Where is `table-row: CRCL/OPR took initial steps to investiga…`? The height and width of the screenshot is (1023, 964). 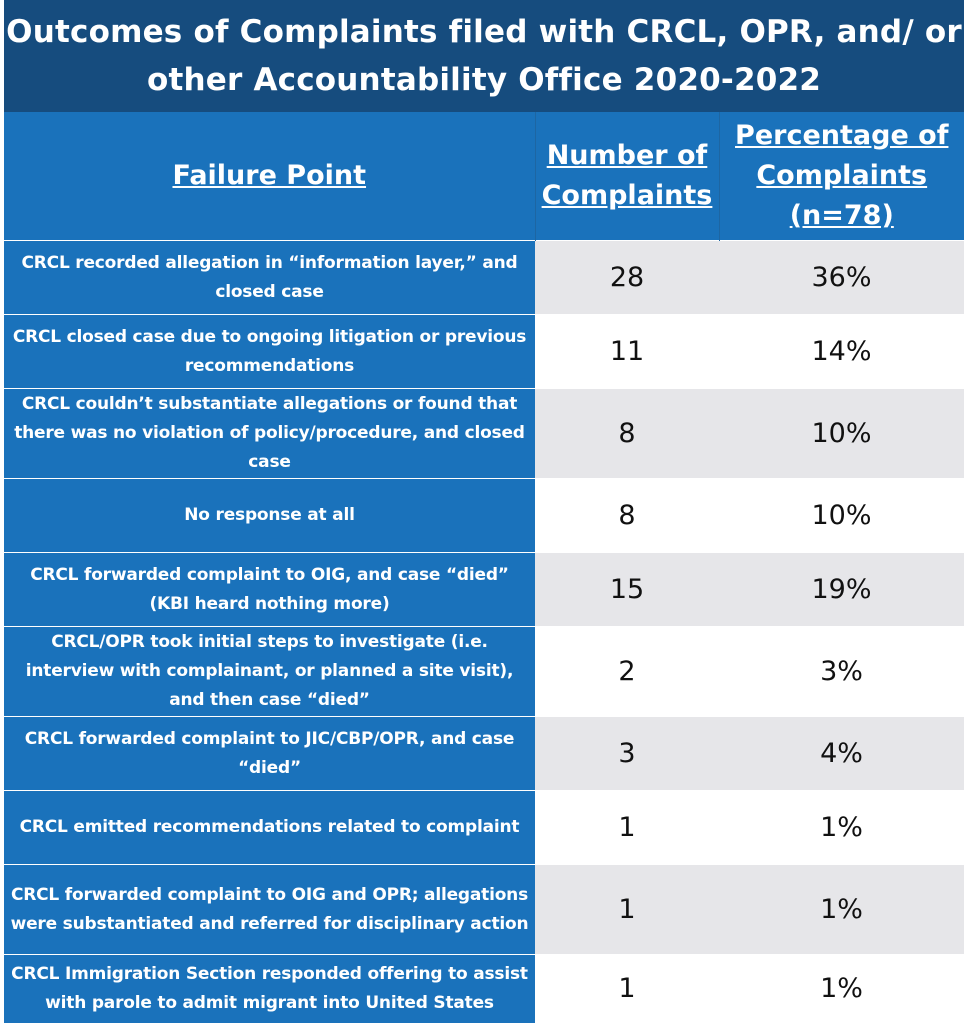
table-row: CRCL/OPR took initial steps to investiga… is located at coordinates (484, 671).